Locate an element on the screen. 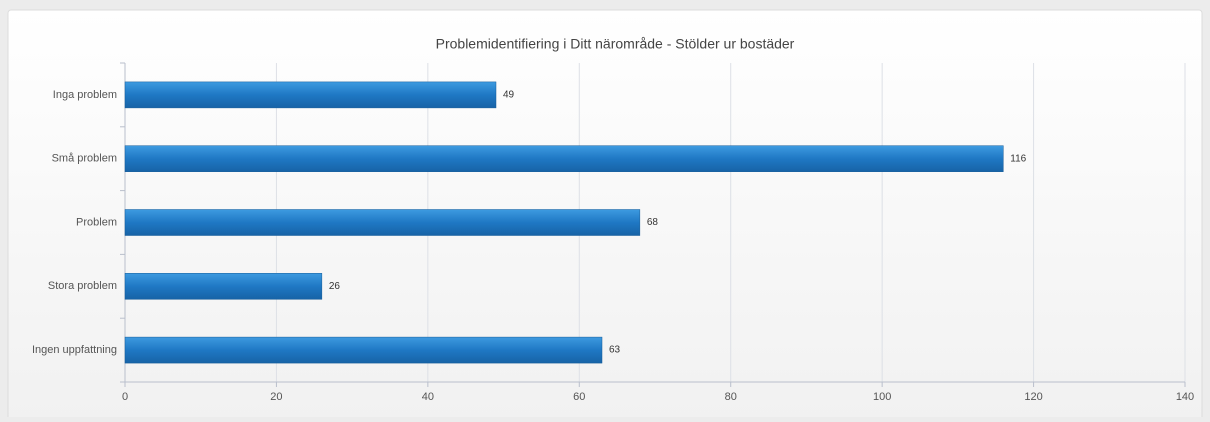 This screenshot has height=422, width=1210. value-label: 68 is located at coordinates (653, 222).